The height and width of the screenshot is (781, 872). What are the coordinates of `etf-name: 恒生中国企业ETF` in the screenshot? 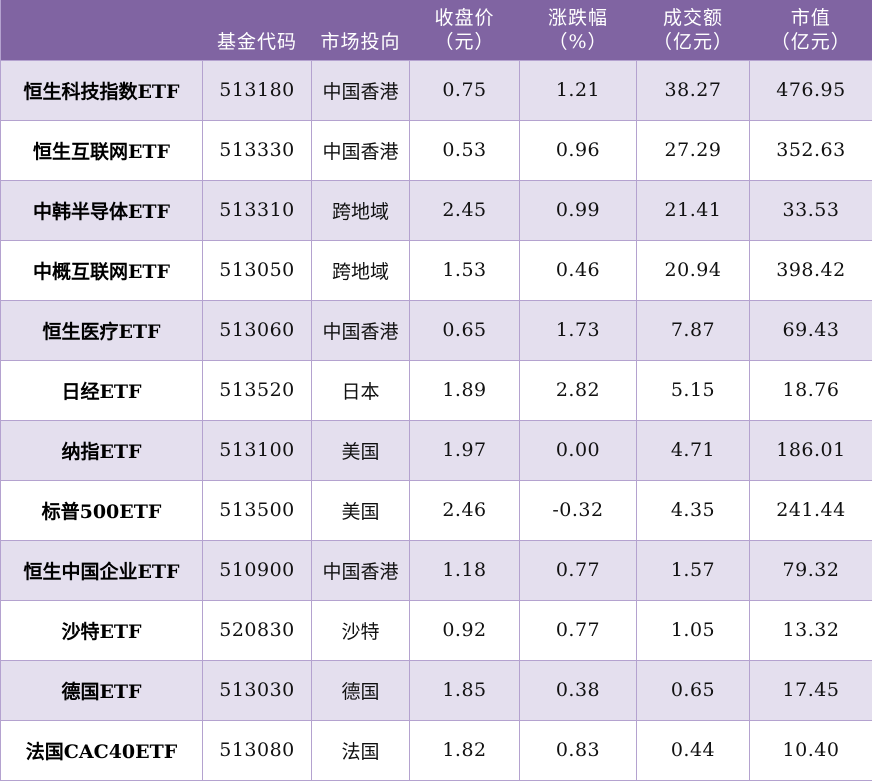 It's located at (101, 570).